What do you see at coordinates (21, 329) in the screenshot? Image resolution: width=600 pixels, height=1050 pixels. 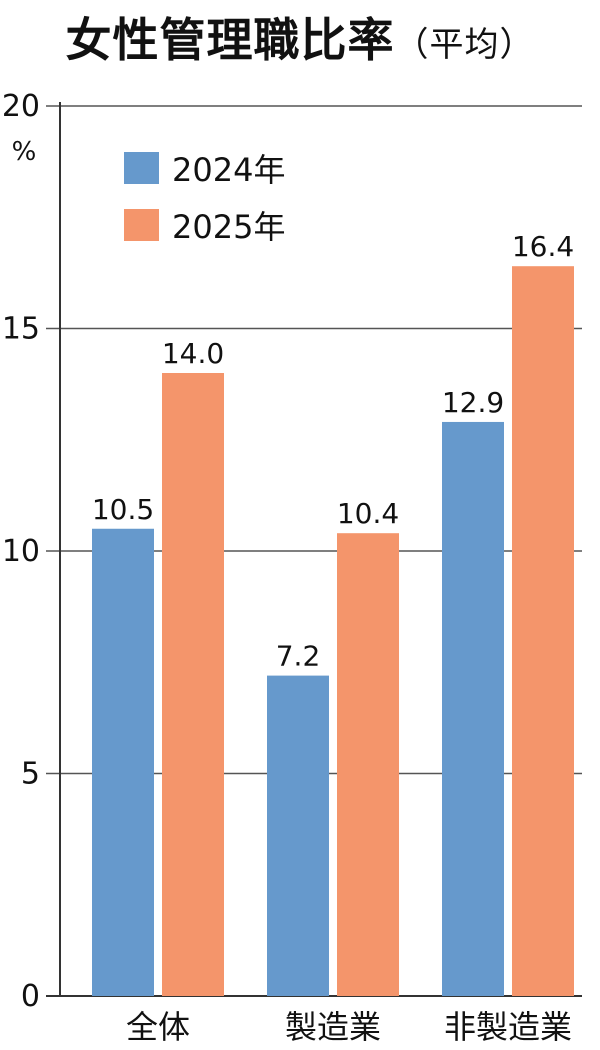 I see `y-tick-label: 15` at bounding box center [21, 329].